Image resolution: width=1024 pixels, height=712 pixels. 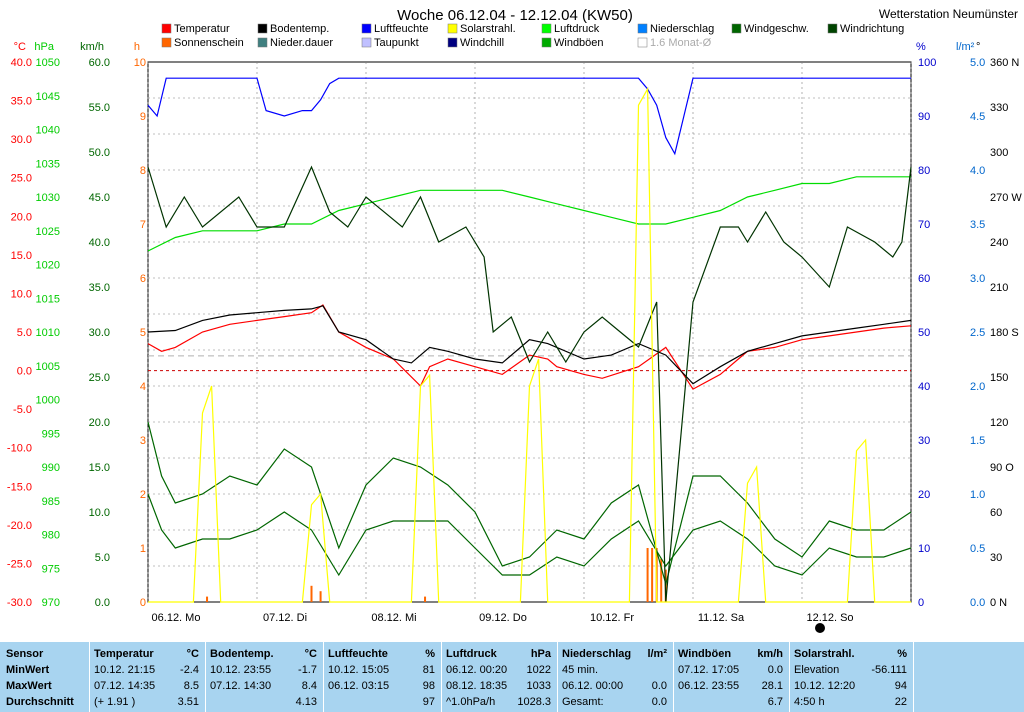 What do you see at coordinates (477, 670) in the screenshot?
I see `stats-cell: 06.12. 00:20` at bounding box center [477, 670].